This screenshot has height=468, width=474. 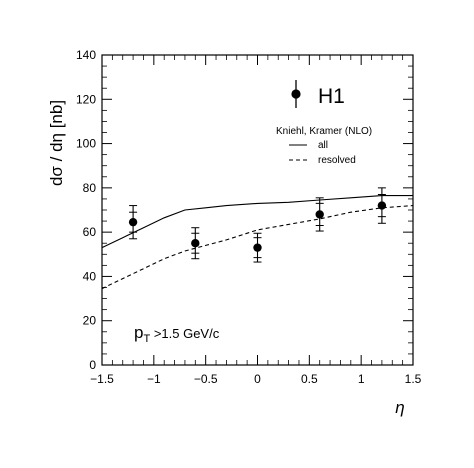 What do you see at coordinates (185, 333) in the screenshot?
I see `pt-cut-value: >1.5 GeV/c` at bounding box center [185, 333].